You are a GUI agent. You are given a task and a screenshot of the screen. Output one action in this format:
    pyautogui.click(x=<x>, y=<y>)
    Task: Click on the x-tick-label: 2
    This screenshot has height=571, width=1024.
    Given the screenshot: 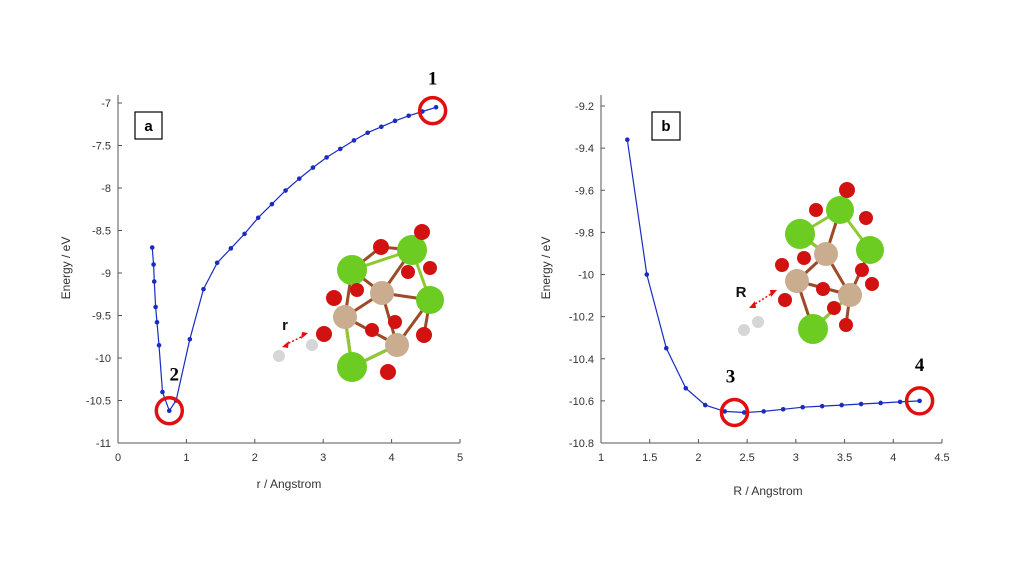 What is the action you would take?
    pyautogui.click(x=698, y=458)
    